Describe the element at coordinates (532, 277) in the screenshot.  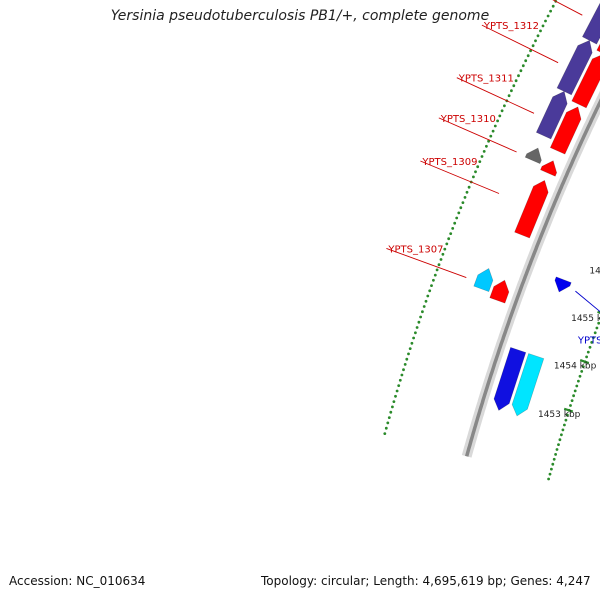
I see `genome-backbone` at that location.